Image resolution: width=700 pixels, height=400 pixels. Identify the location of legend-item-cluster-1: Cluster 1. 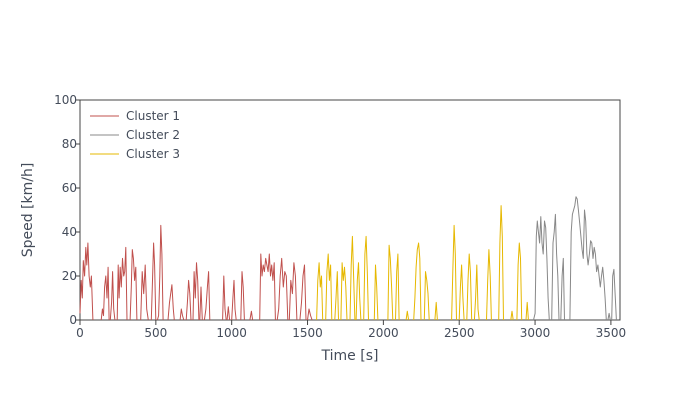
(135, 116).